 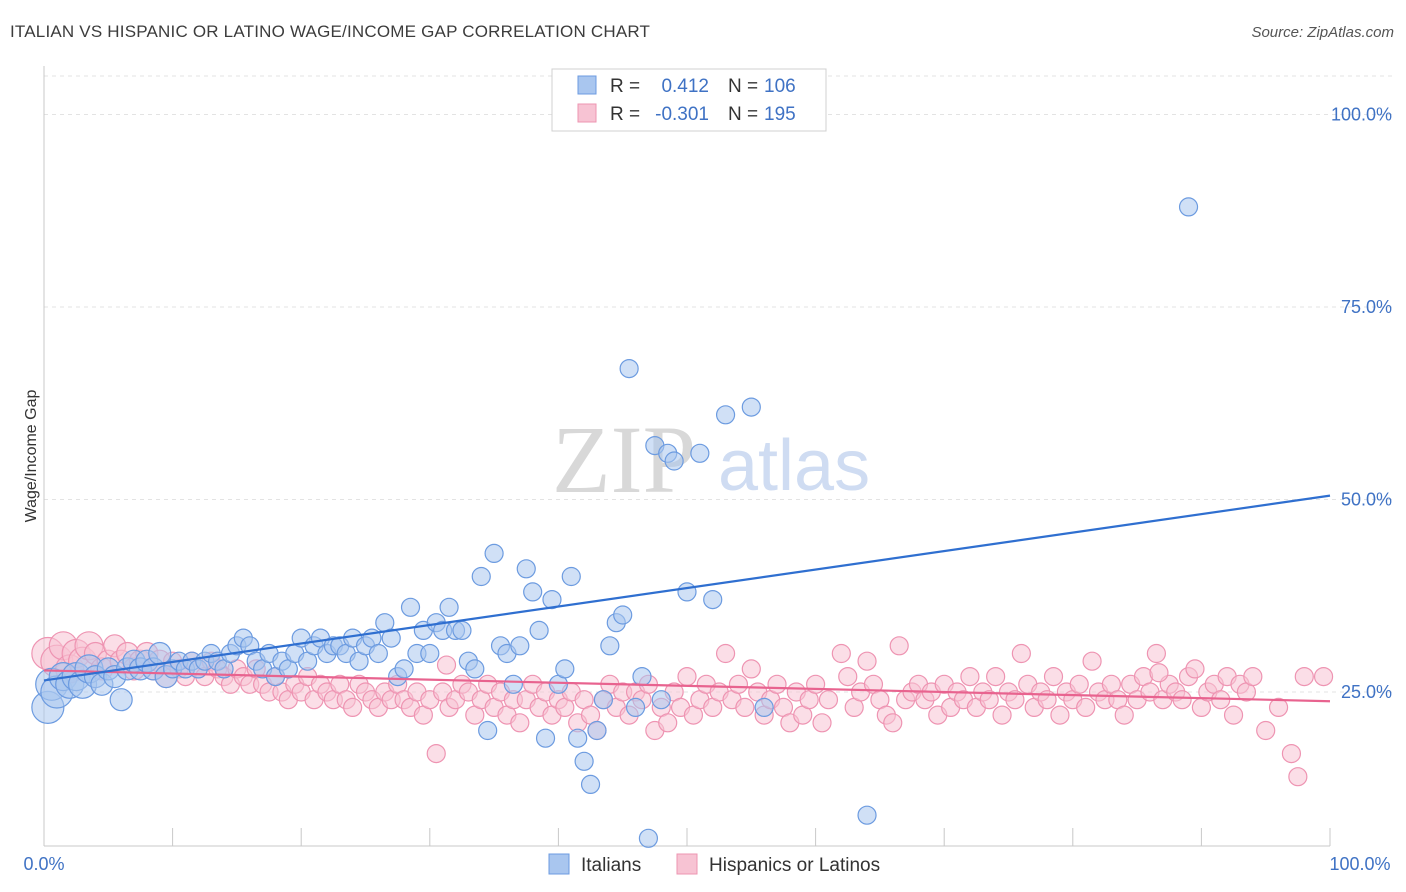 I want to click on legend-n-label-italians: N =, so click(x=743, y=86).